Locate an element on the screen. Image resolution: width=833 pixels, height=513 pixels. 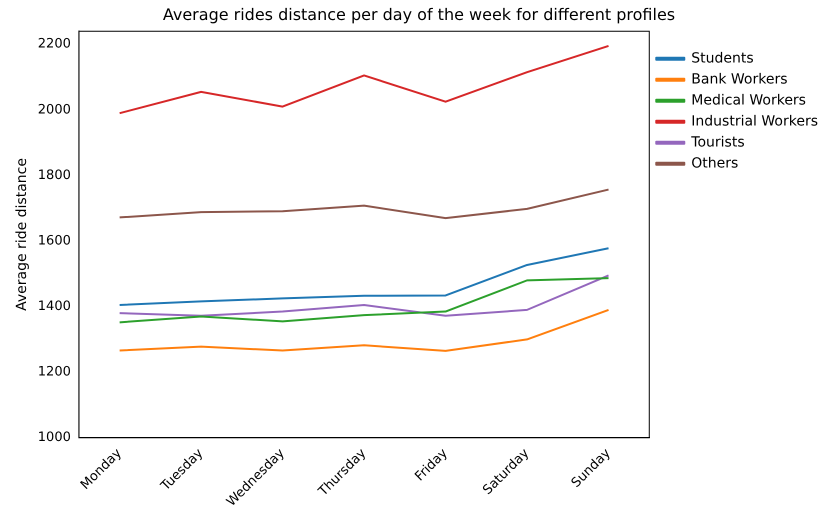
y-tick-label: 2200 is located at coordinates (54, 44).